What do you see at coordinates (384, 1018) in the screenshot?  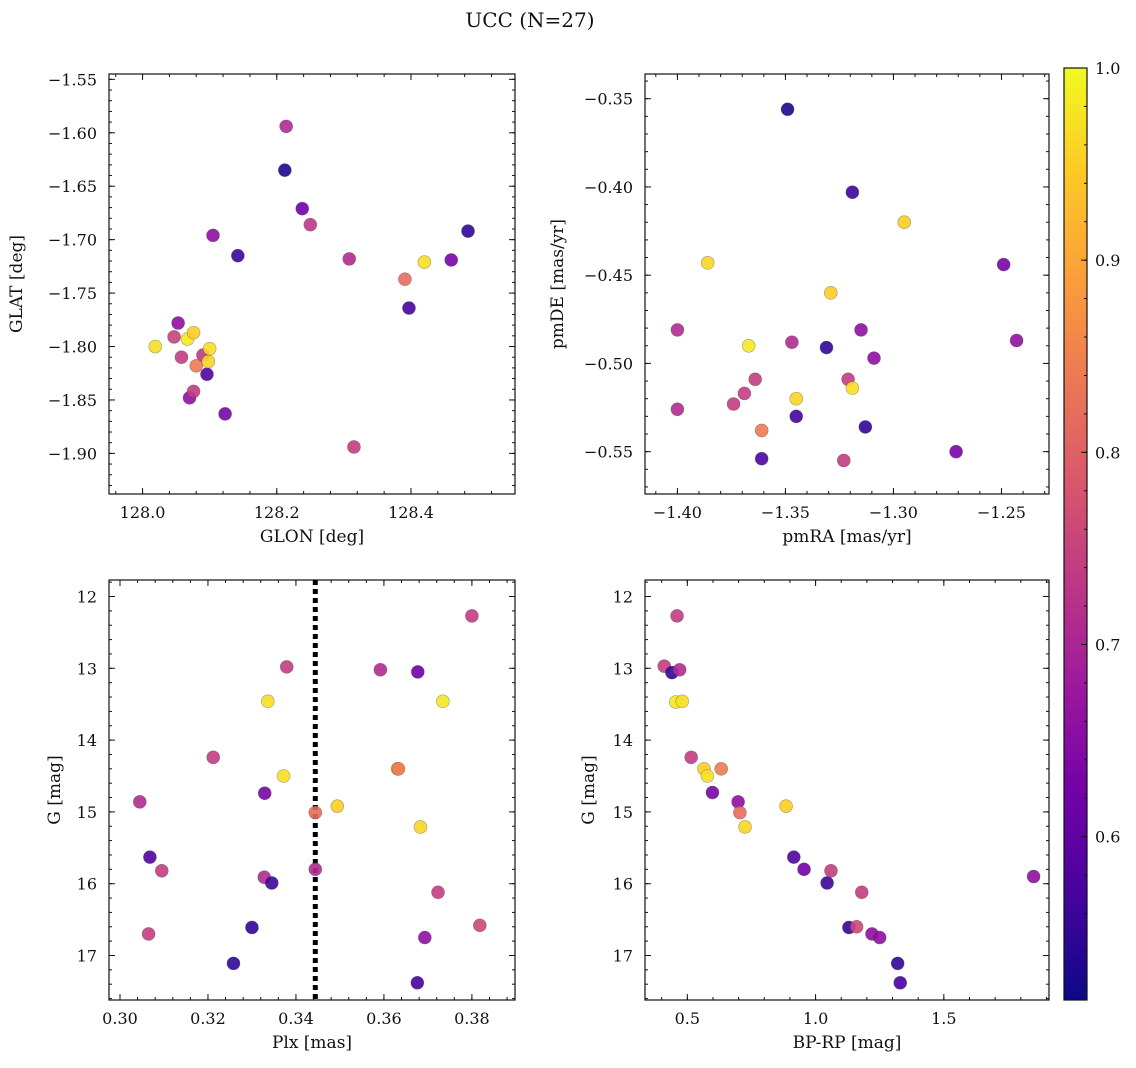 I see `x-tick-label: 0.36` at bounding box center [384, 1018].